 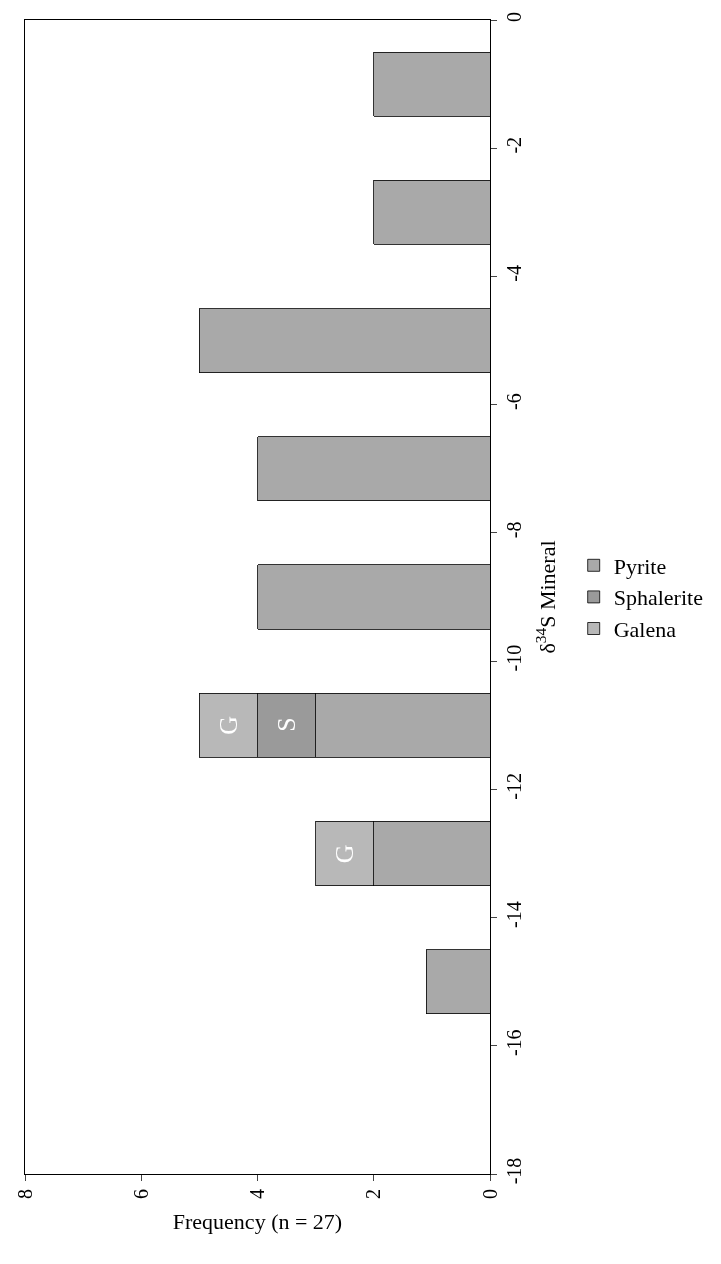 I want to click on x-tick-label: 8, so click(x=24, y=1194).